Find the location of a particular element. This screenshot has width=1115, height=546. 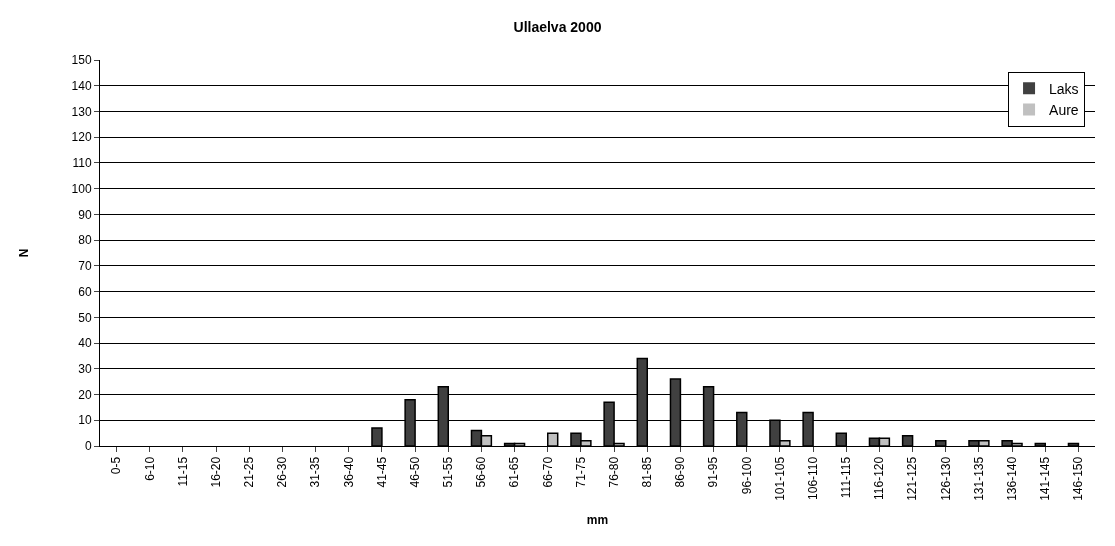

legend-label: Laks is located at coordinates (1064, 88).